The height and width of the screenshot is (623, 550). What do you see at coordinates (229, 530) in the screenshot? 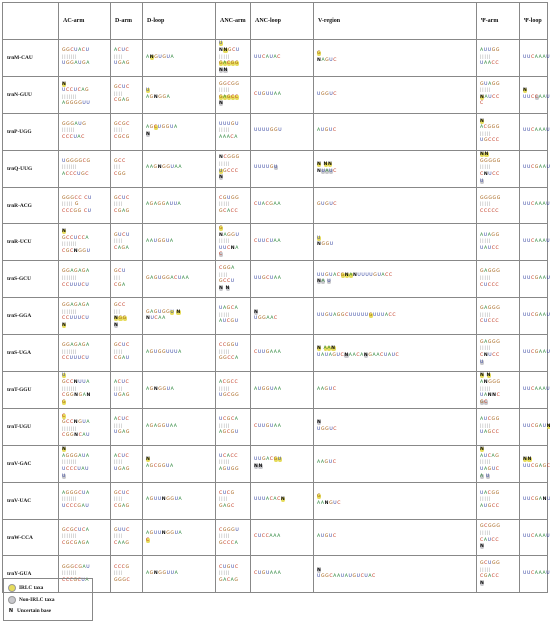
I see `sequence-line: CGGGU` at bounding box center [229, 530].